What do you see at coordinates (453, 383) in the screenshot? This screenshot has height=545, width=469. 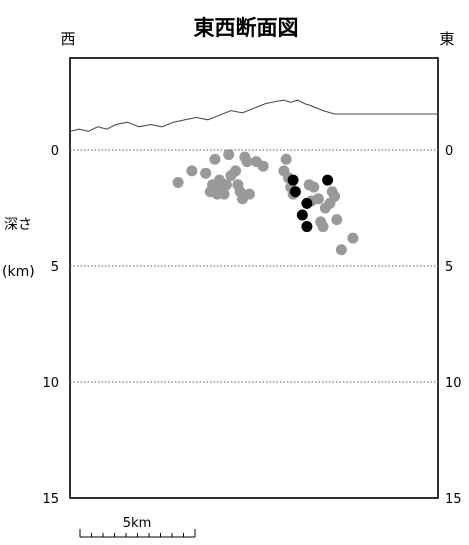 I see `y-tick-label-right: 10` at bounding box center [453, 383].